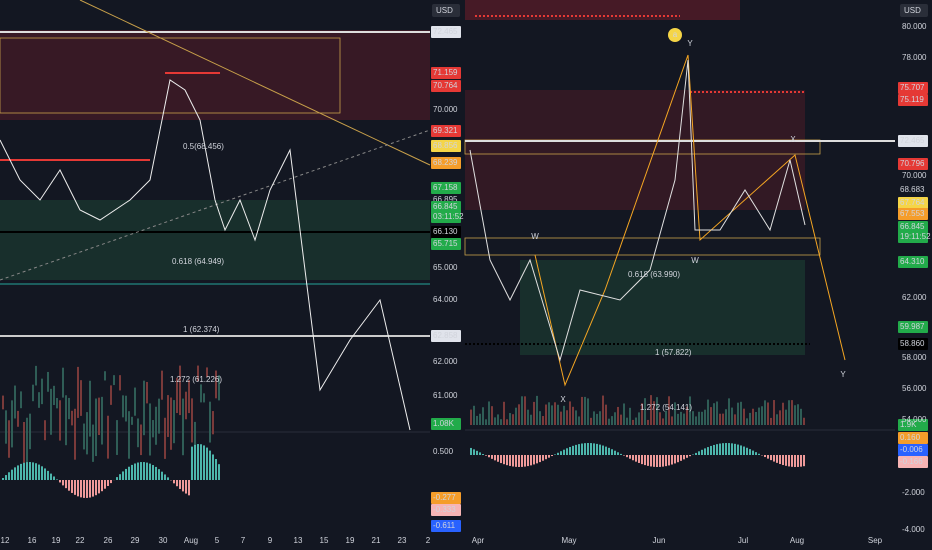  Describe the element at coordinates (914, 175) in the screenshot. I see `price-scale-label: 70.000` at that location.